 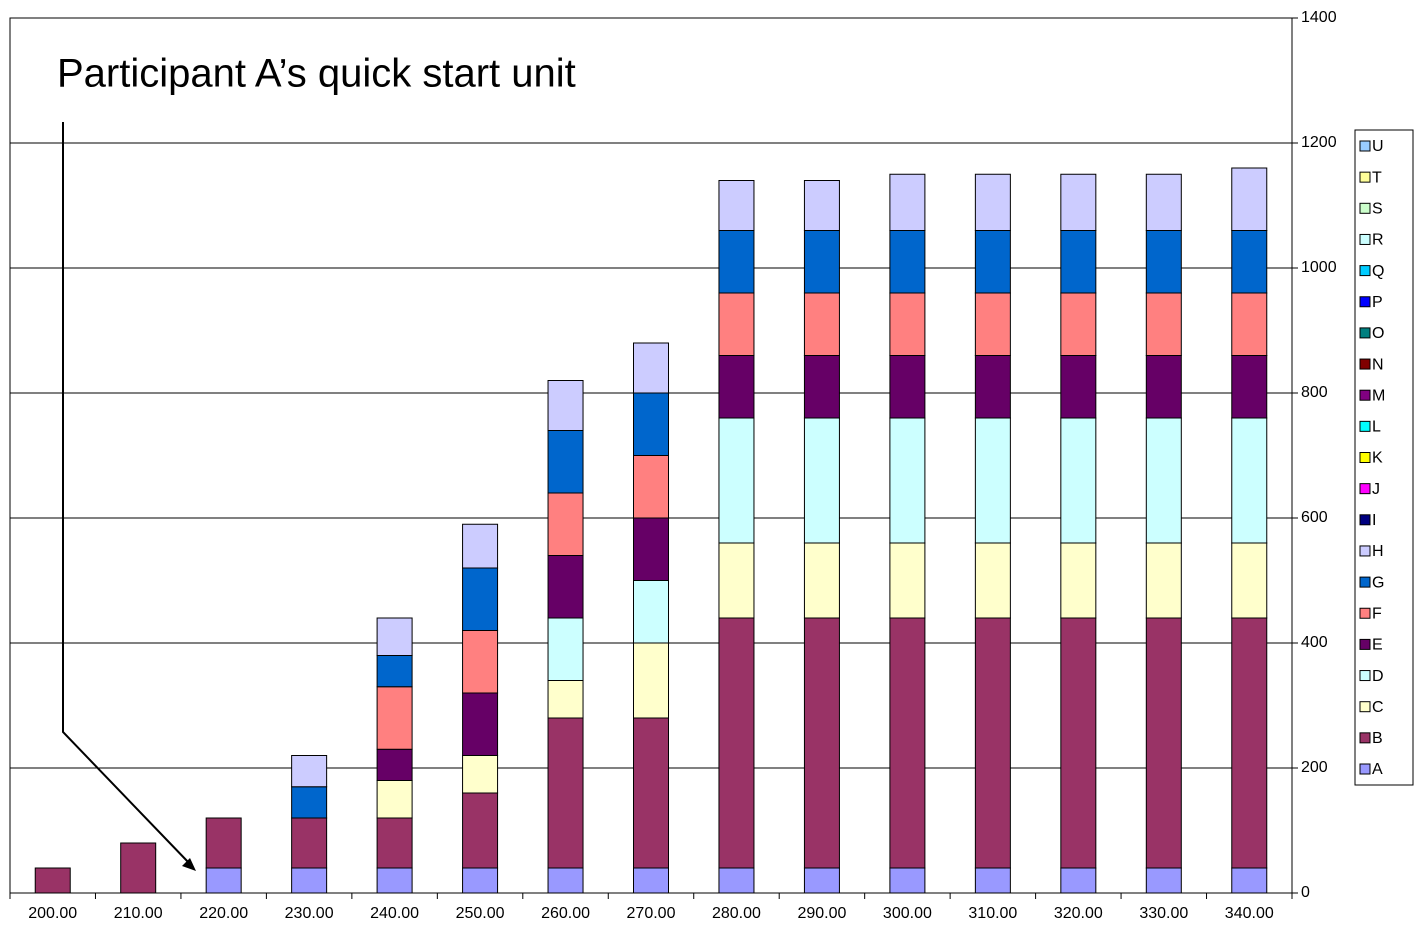 I want to click on annotation: Participant A’s quick start unit, so click(x=316, y=74).